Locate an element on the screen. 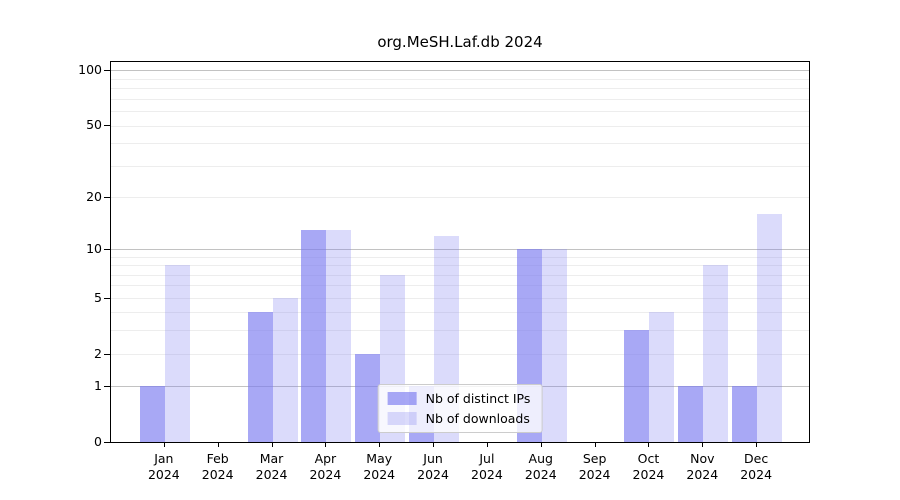 The image size is (900, 500). y-tick-label: 50 is located at coordinates (94, 125).